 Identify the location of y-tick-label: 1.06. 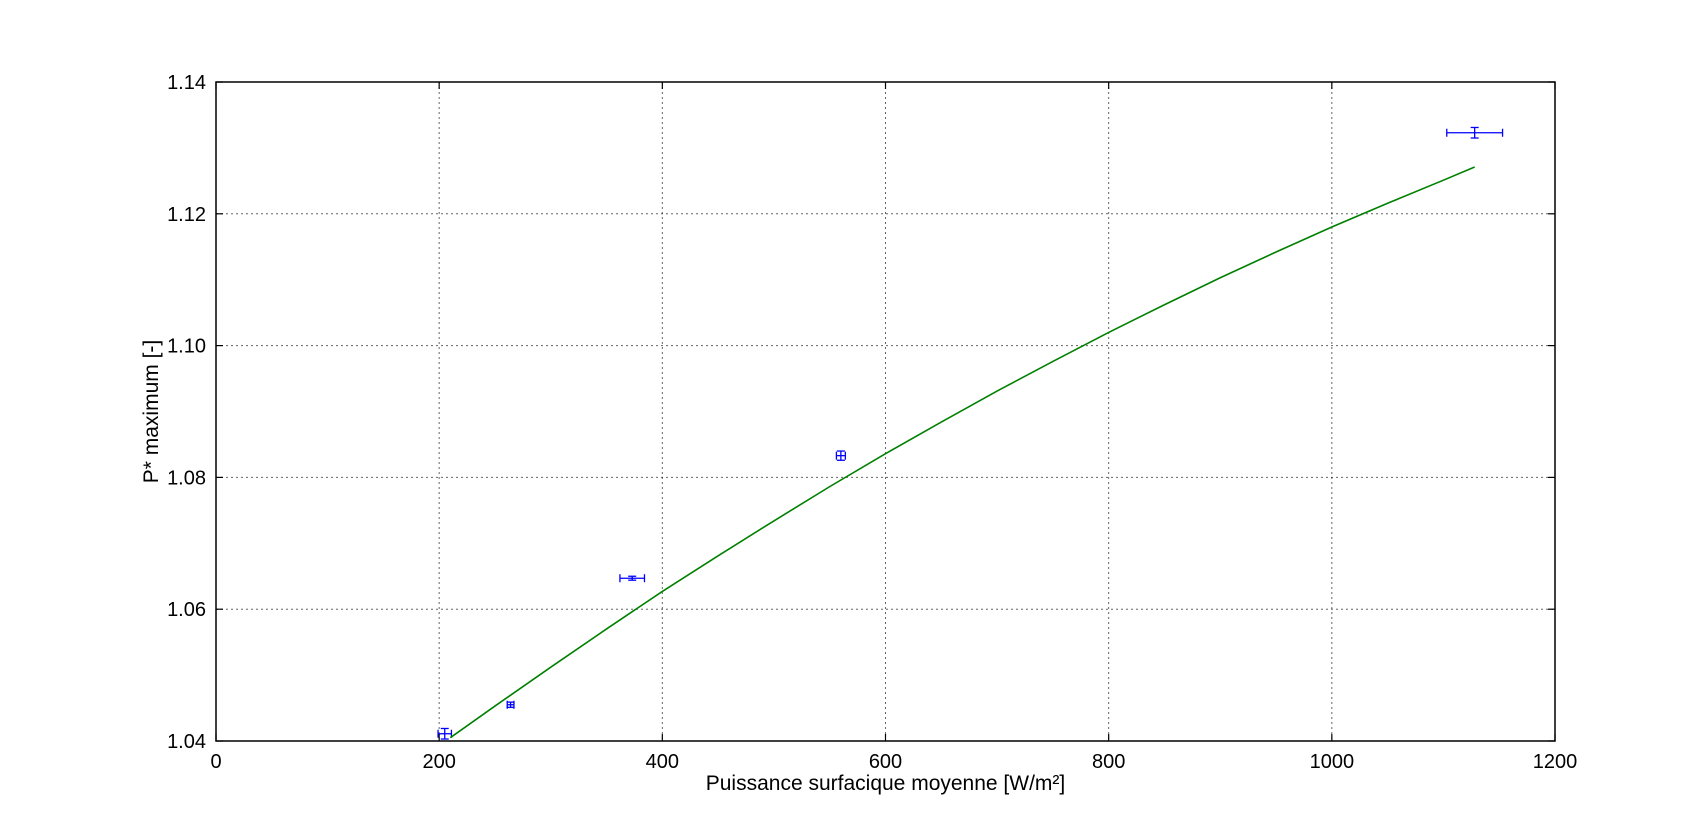
(186, 610).